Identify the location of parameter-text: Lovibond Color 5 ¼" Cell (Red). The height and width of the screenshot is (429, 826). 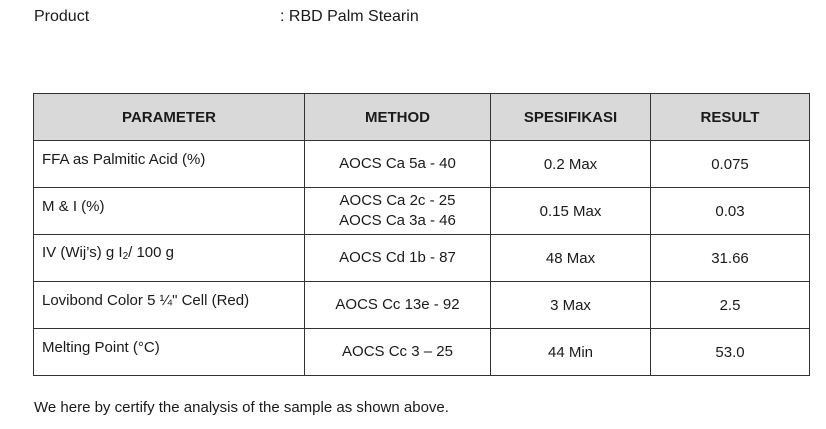
(146, 300).